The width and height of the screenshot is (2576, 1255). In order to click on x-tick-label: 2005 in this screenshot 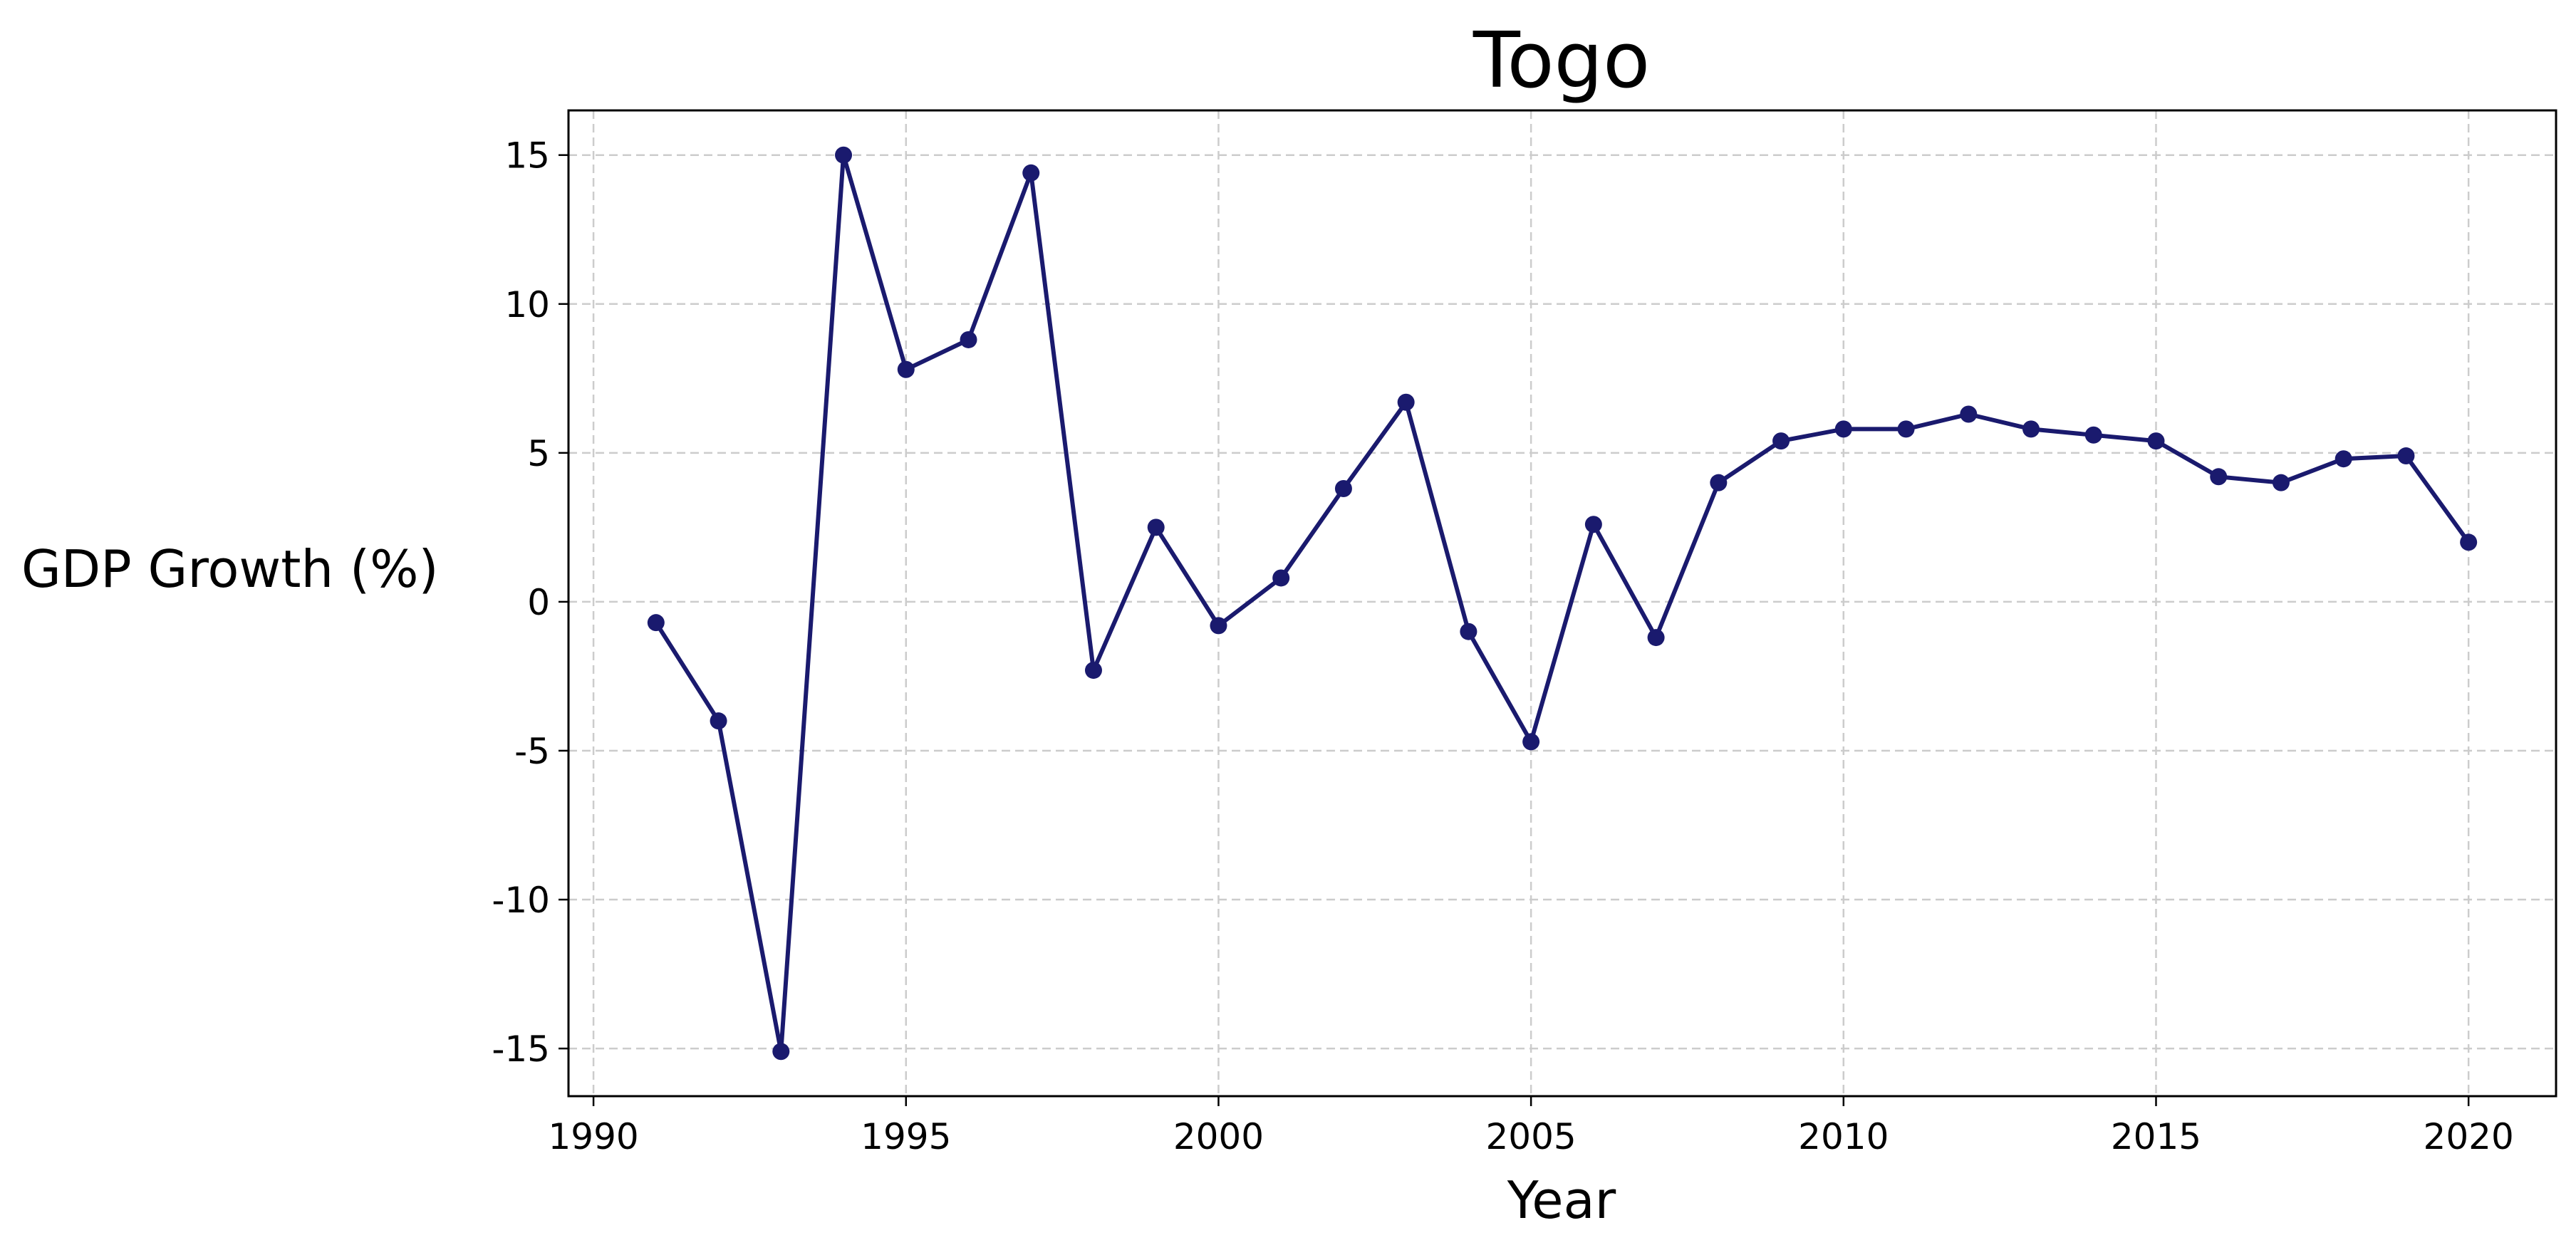, I will do `click(1531, 1136)`.